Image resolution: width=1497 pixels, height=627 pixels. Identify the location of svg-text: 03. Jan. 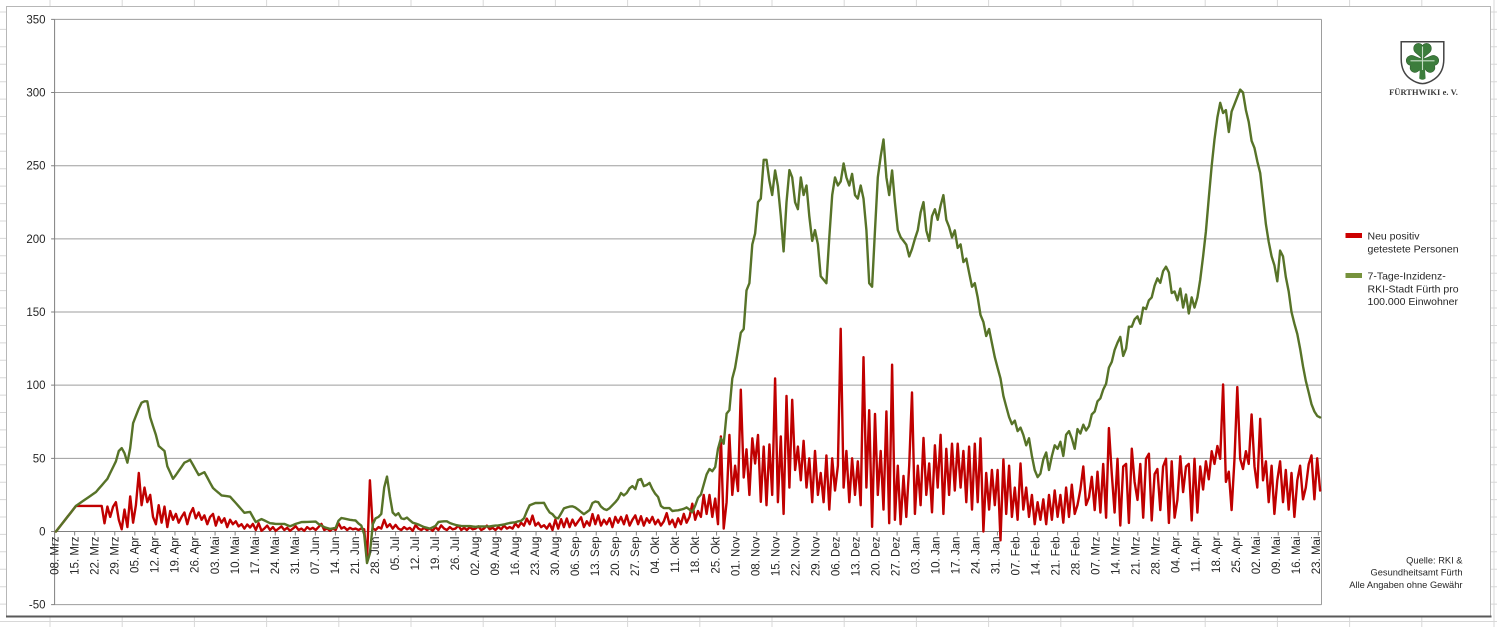
(917, 556).